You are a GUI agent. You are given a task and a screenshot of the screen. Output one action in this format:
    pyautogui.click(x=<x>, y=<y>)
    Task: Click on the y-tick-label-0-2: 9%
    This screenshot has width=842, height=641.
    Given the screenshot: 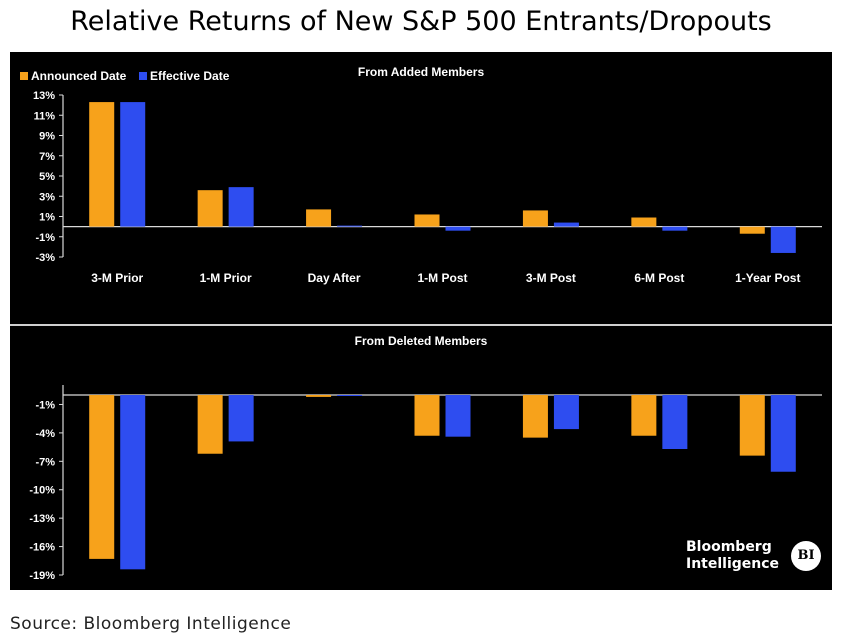 What is the action you would take?
    pyautogui.click(x=47, y=137)
    